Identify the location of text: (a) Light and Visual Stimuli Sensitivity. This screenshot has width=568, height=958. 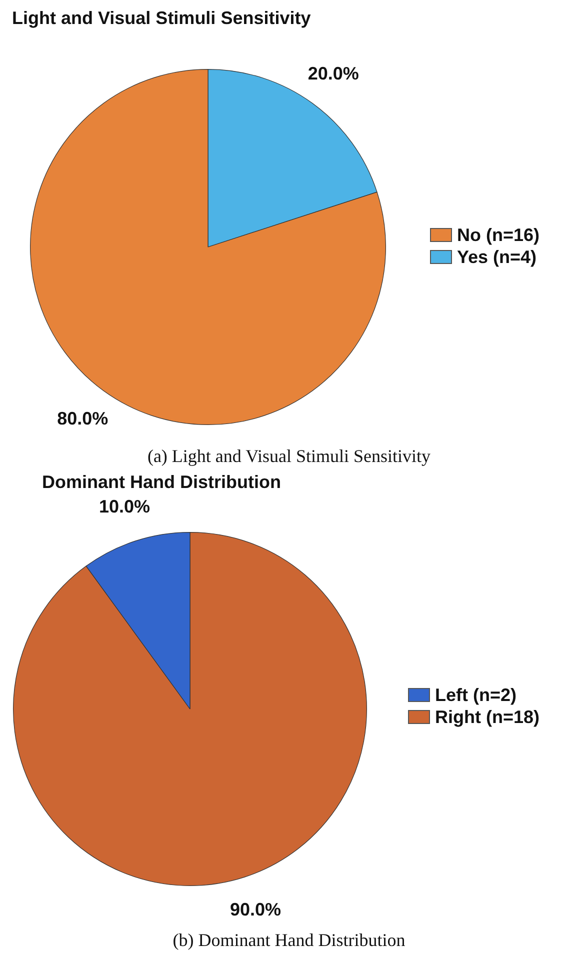
(289, 456).